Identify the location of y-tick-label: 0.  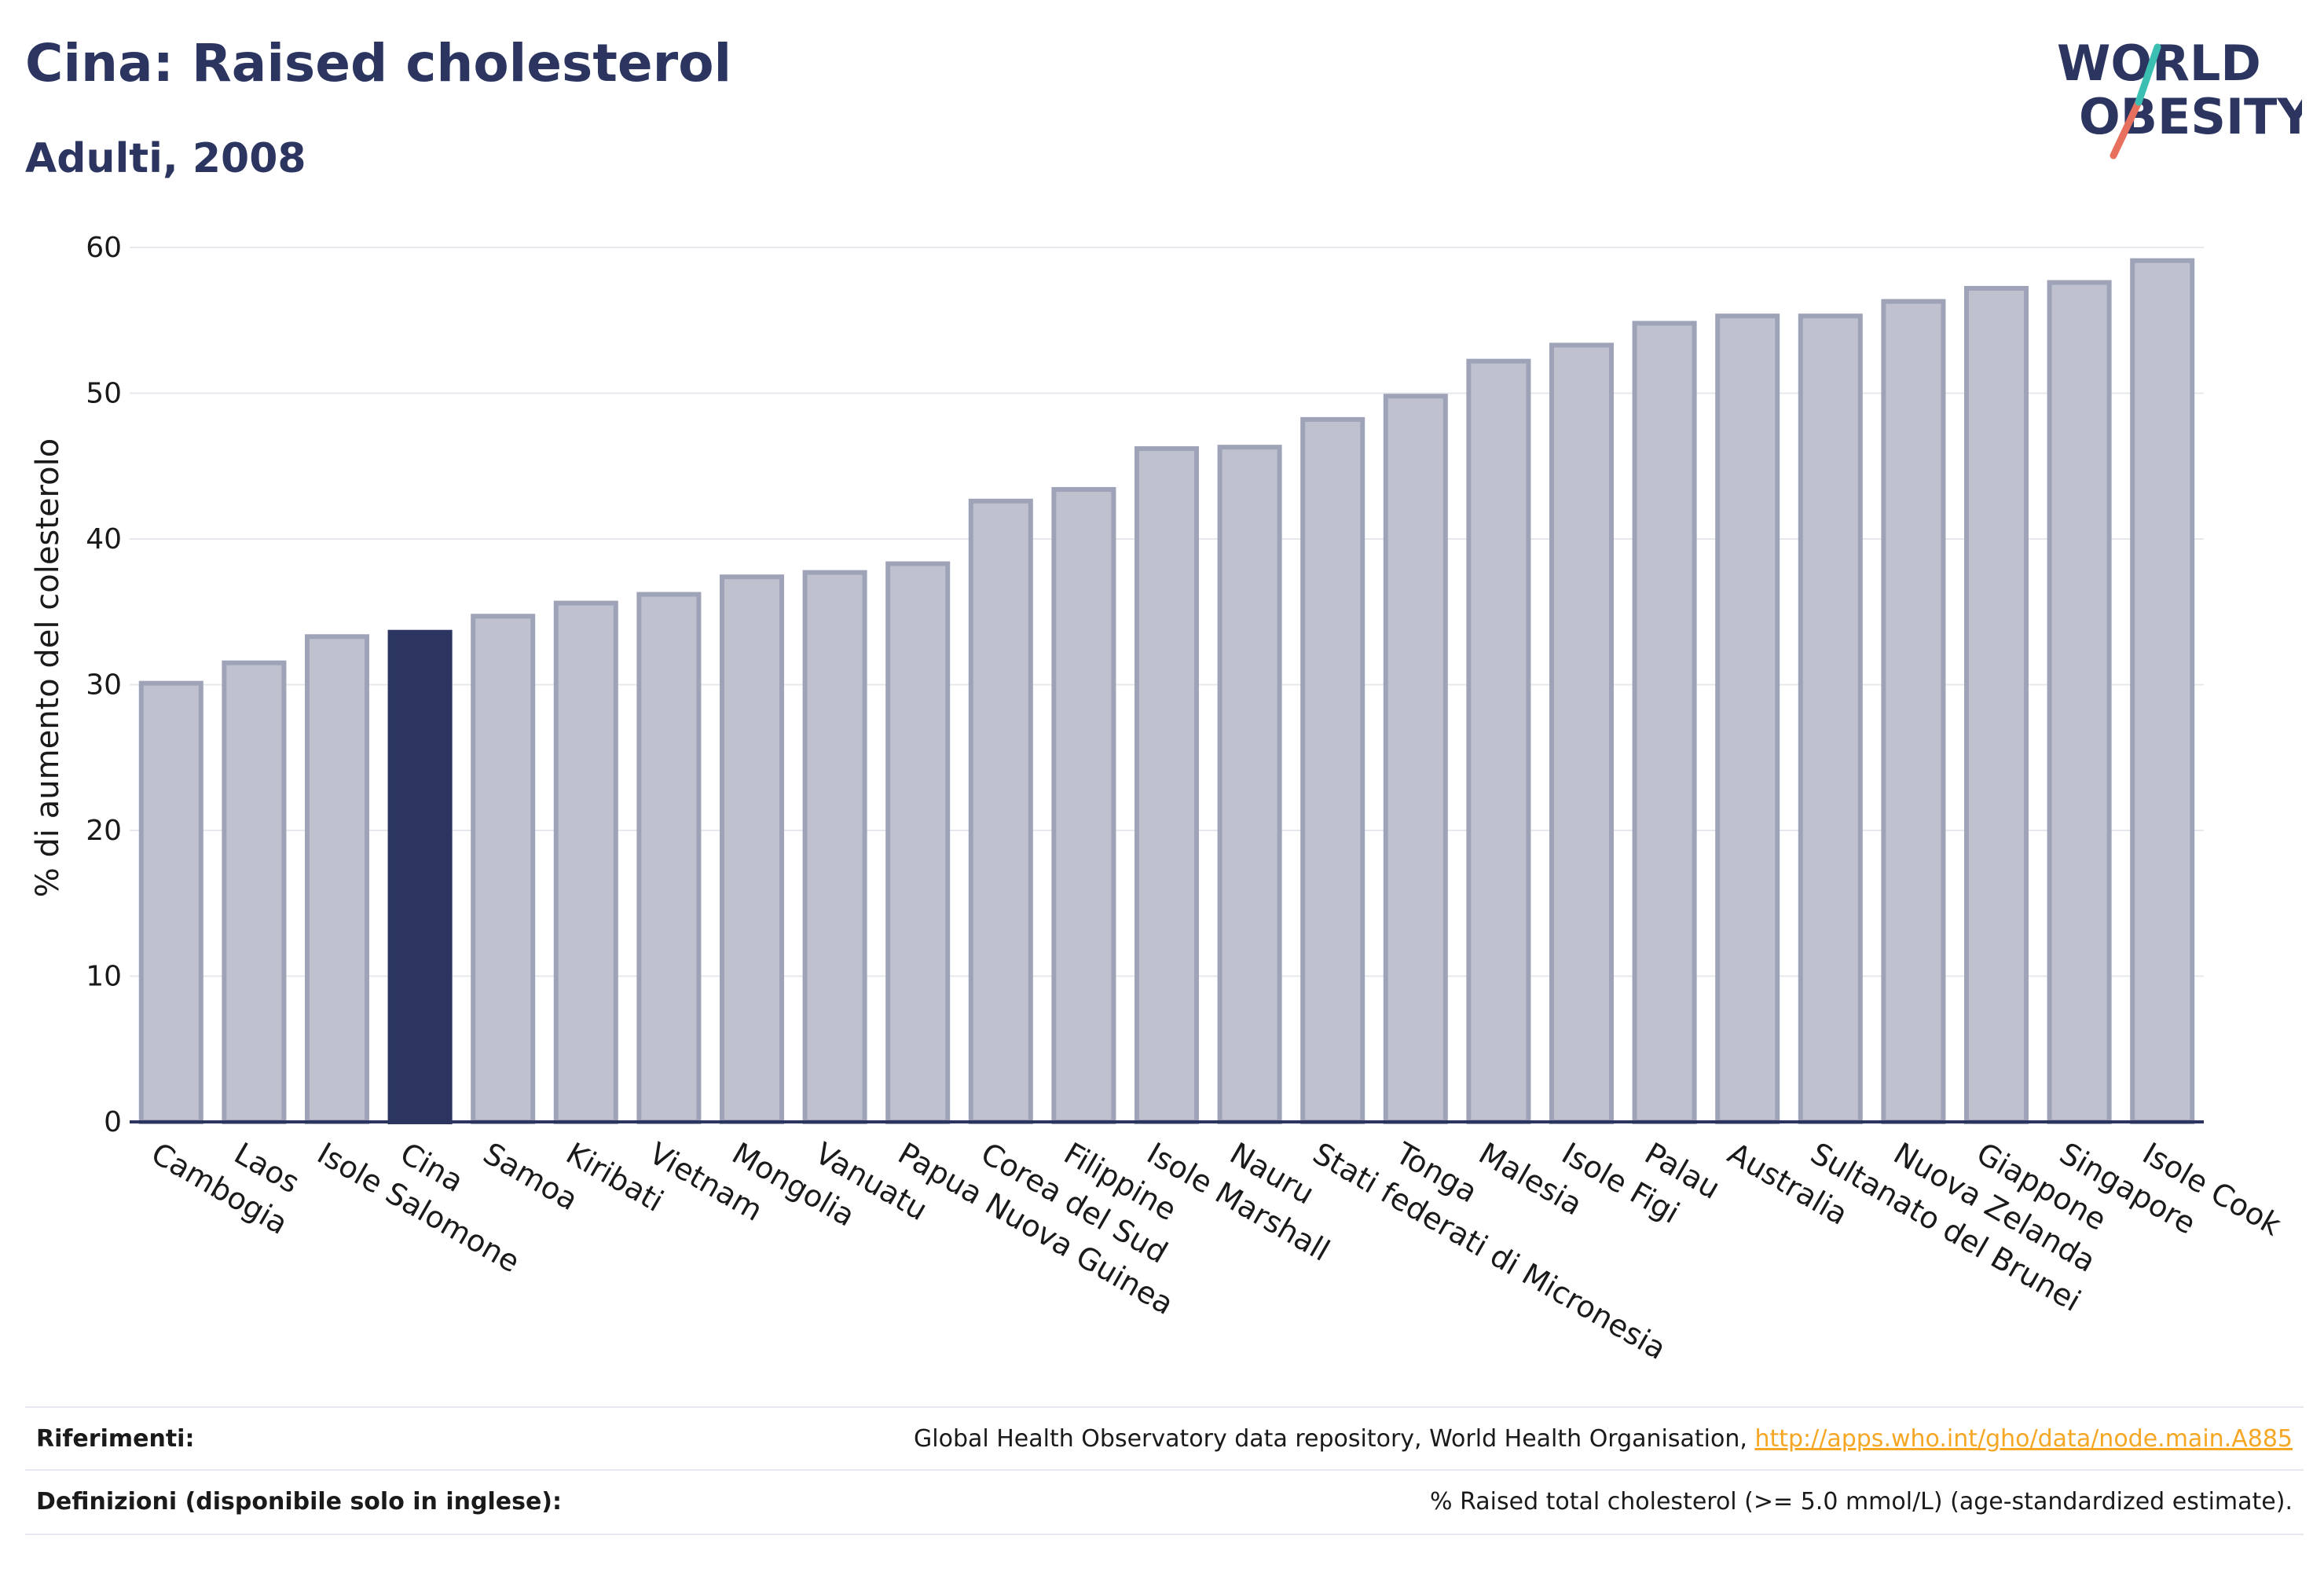
(113, 1122).